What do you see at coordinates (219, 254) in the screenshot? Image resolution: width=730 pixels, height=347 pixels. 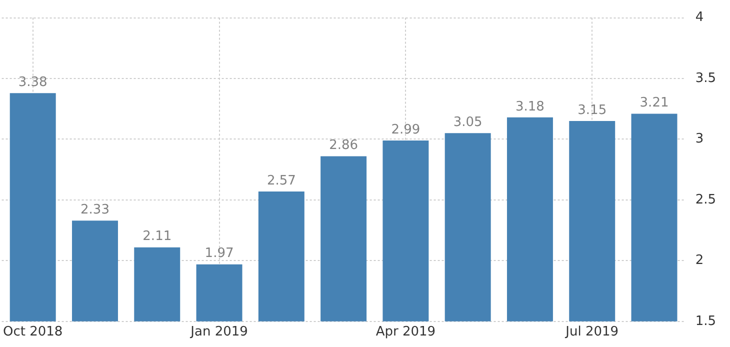 I see `data-label: 1.97` at bounding box center [219, 254].